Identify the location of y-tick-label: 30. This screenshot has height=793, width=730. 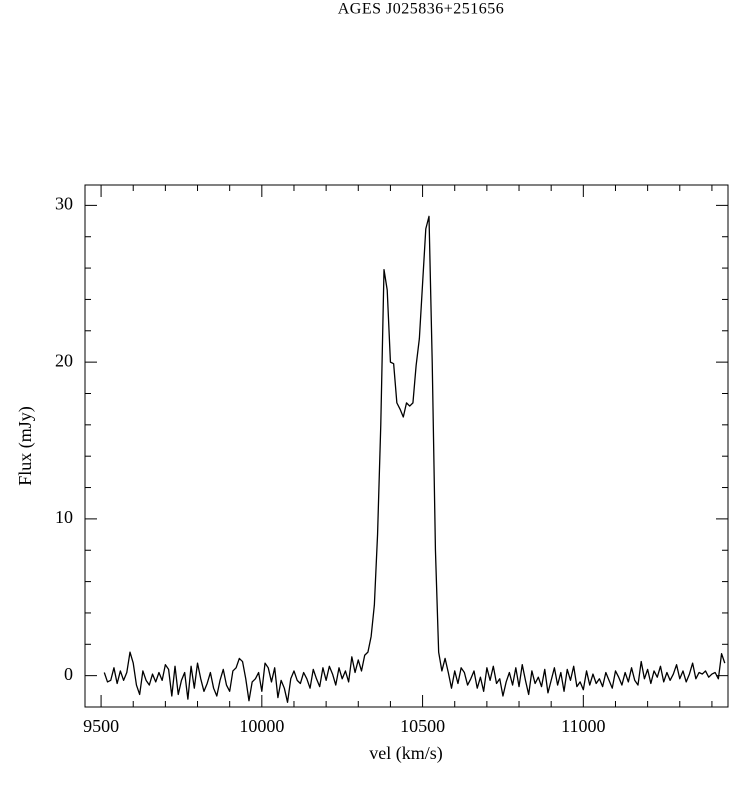
(64, 204).